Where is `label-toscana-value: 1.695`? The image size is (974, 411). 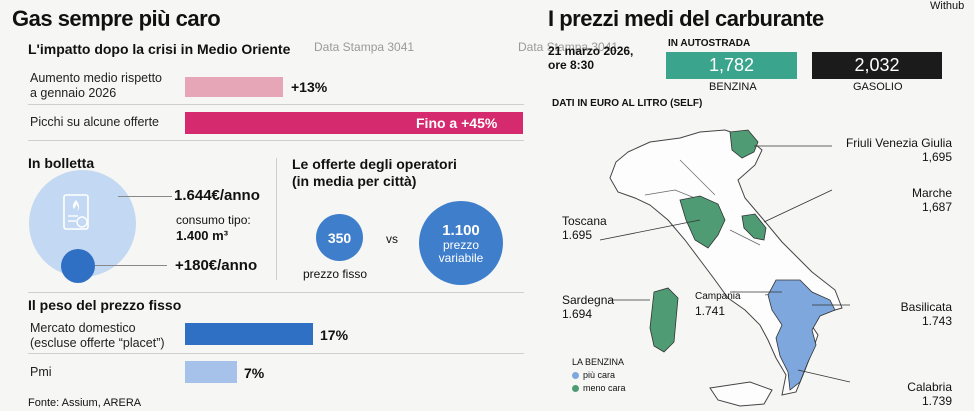
label-toscana-value: 1.695 is located at coordinates (577, 235).